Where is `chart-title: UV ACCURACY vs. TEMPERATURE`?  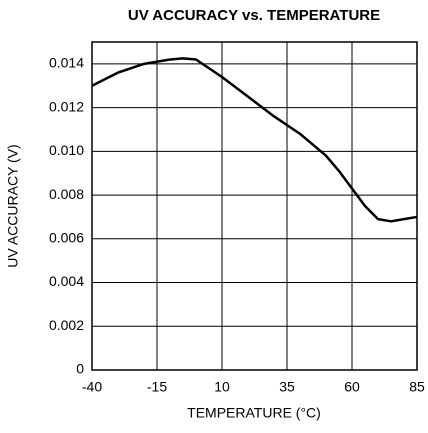
chart-title: UV ACCURACY vs. TEMPERATURE is located at coordinates (254, 15).